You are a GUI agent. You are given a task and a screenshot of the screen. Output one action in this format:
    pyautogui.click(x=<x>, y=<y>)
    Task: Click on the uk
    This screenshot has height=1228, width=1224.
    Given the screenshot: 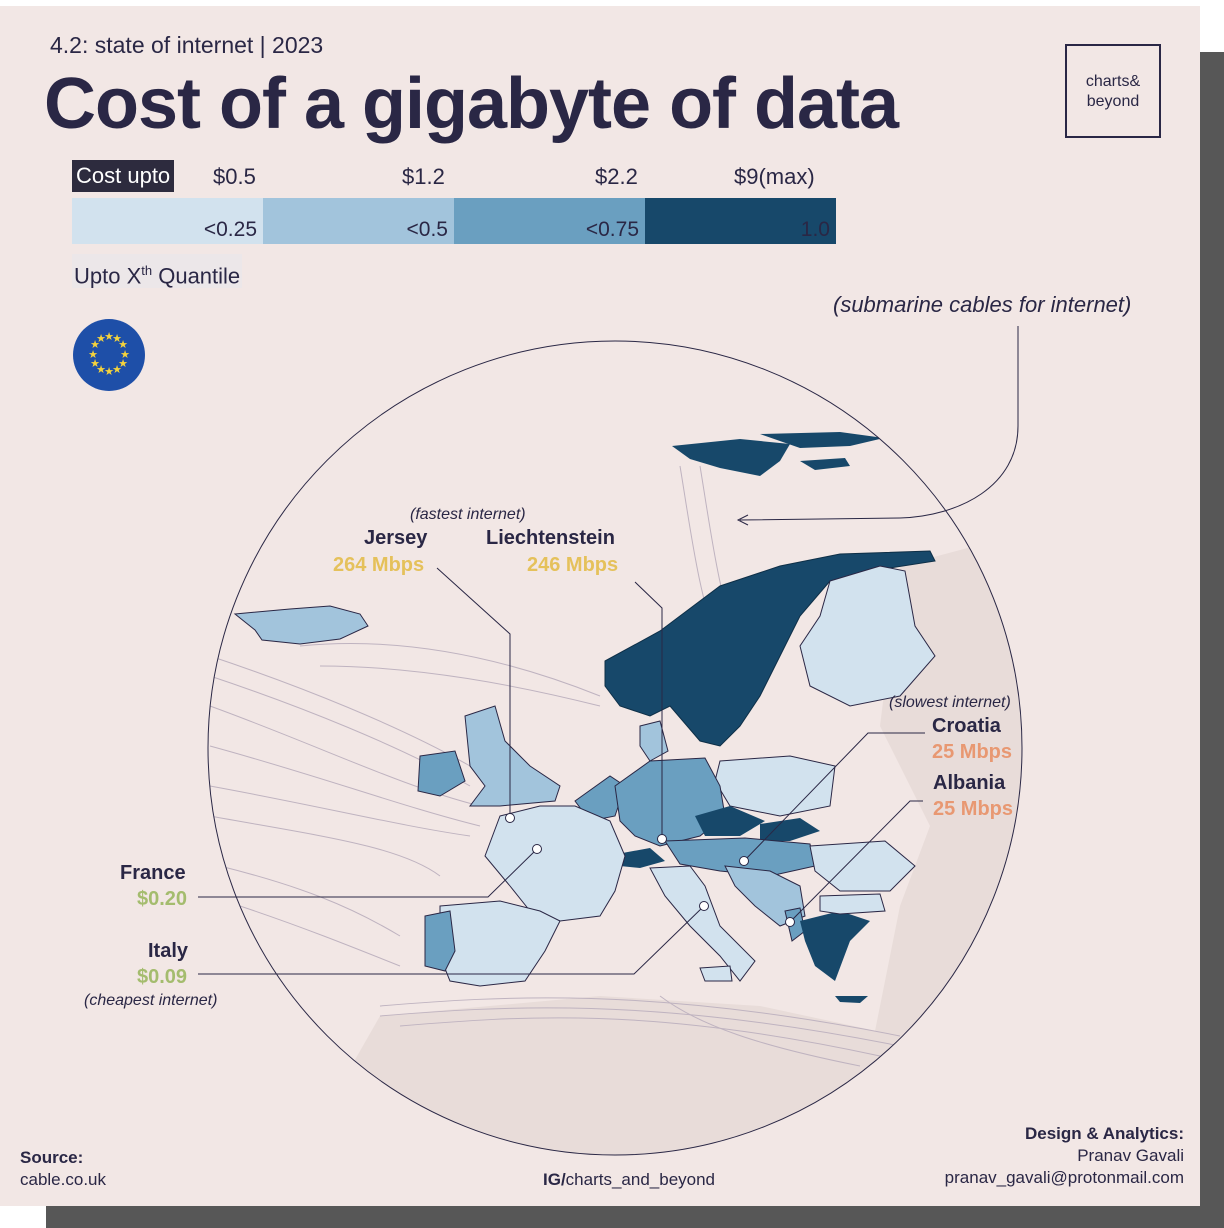 What is the action you would take?
    pyautogui.click(x=512, y=756)
    